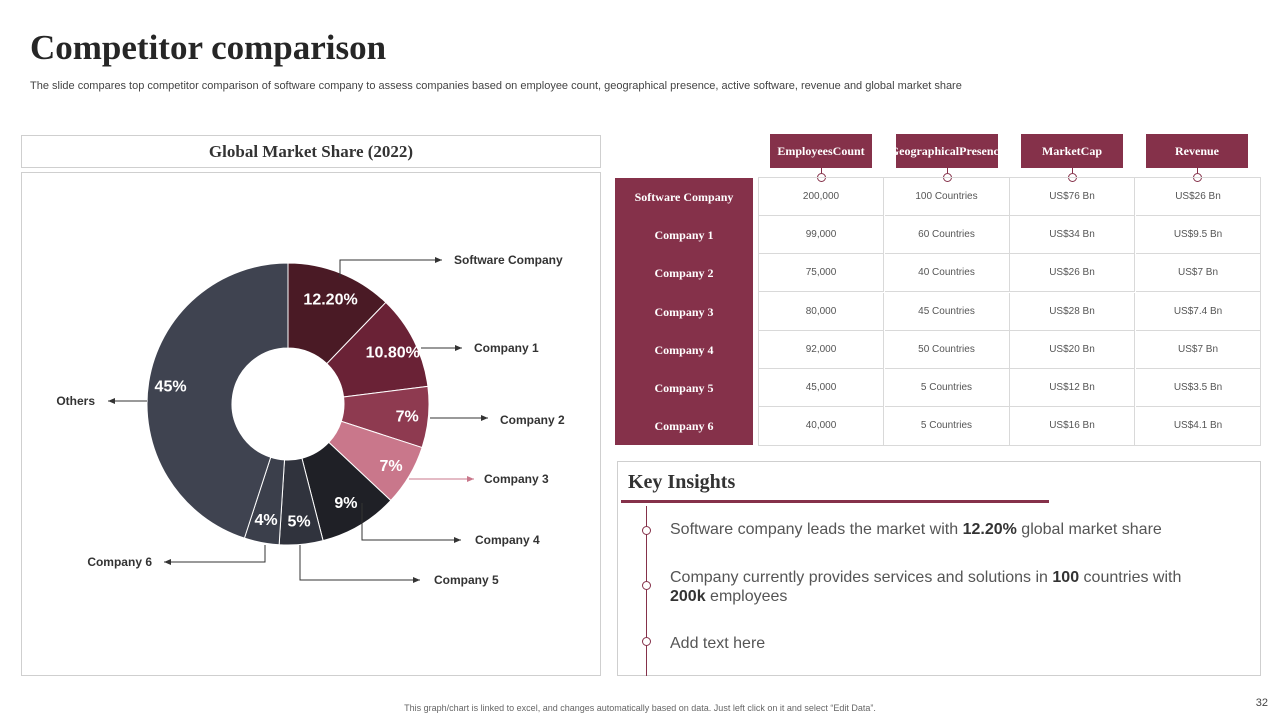 The height and width of the screenshot is (720, 1280). What do you see at coordinates (217, 400) in the screenshot?
I see `slice-others` at bounding box center [217, 400].